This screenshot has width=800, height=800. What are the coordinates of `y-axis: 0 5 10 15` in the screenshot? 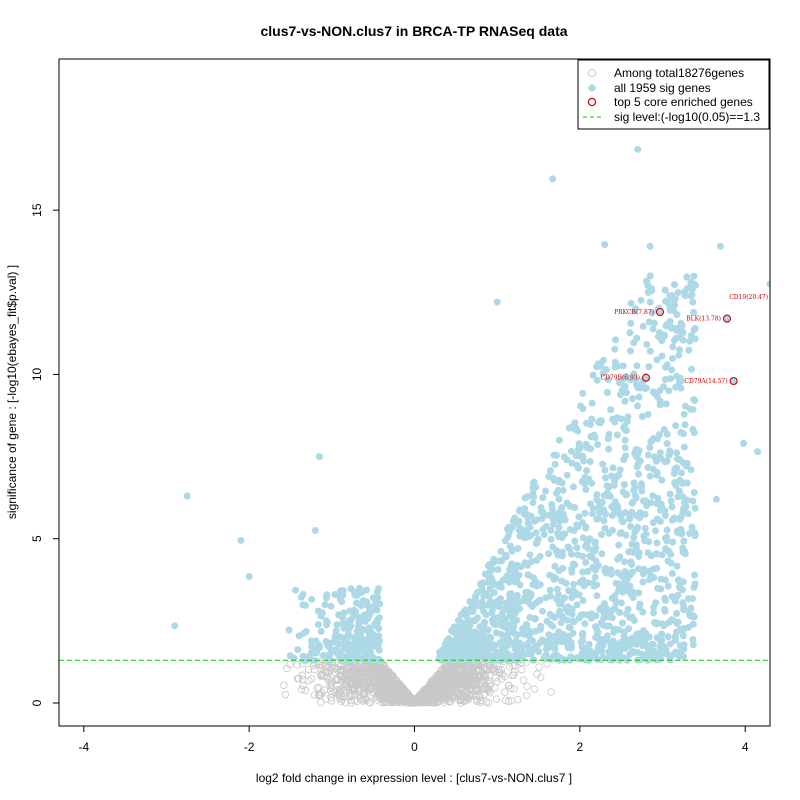 It's located at (45, 454).